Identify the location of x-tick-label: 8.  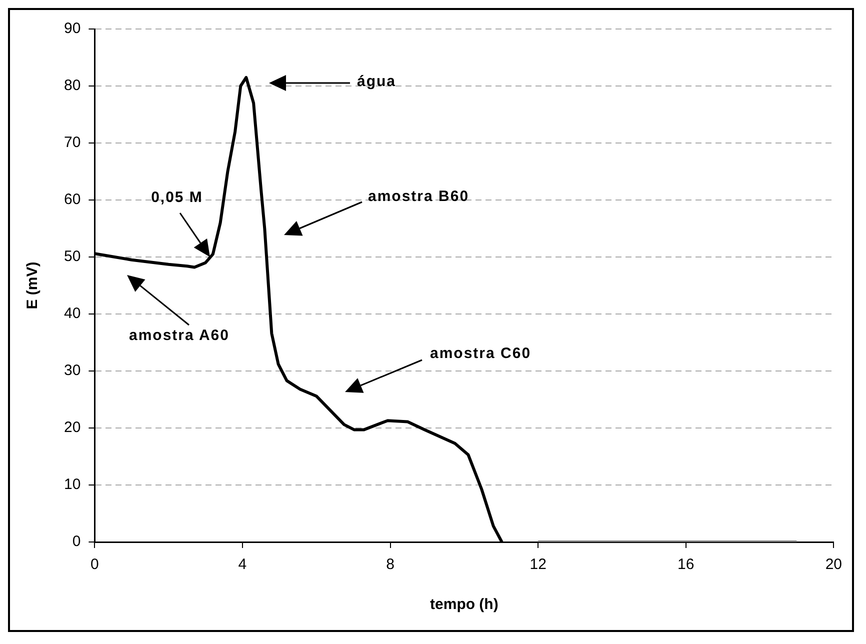
(390, 565).